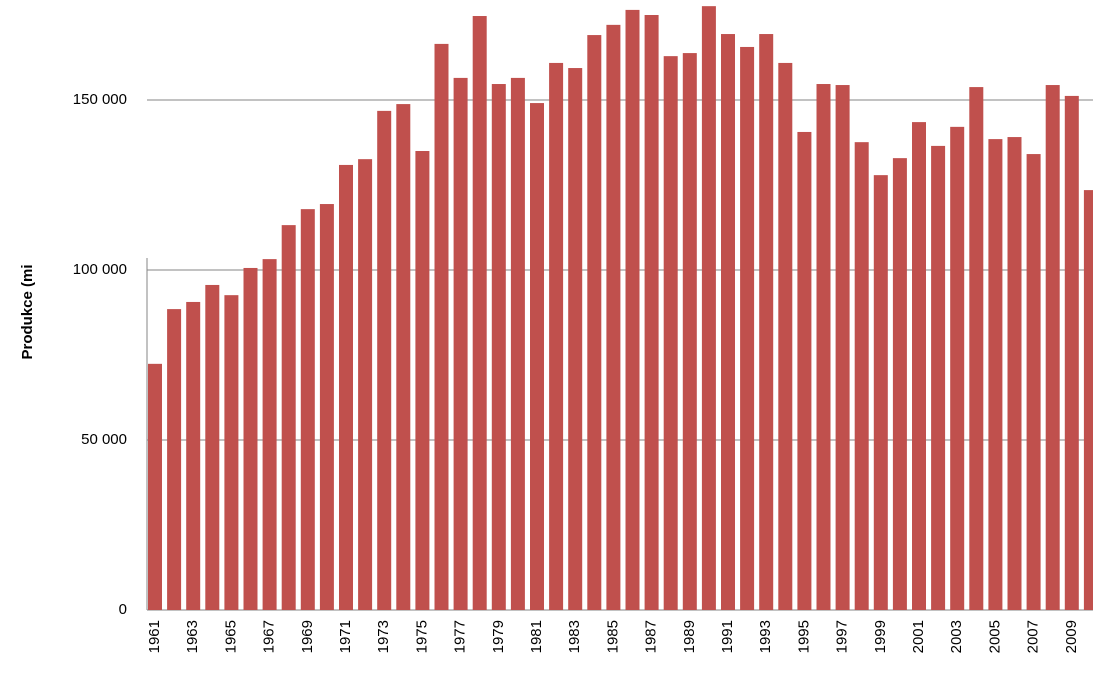  What do you see at coordinates (994, 636) in the screenshot?
I see `x-tick-label: 2005` at bounding box center [994, 636].